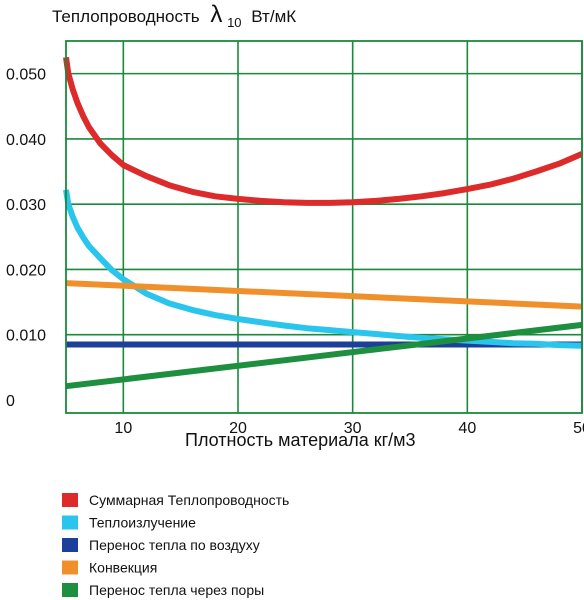 This screenshot has height=600, width=584. Describe the element at coordinates (189, 500) in the screenshot. I see `legend-label: Суммарная Теплопроводность` at that location.